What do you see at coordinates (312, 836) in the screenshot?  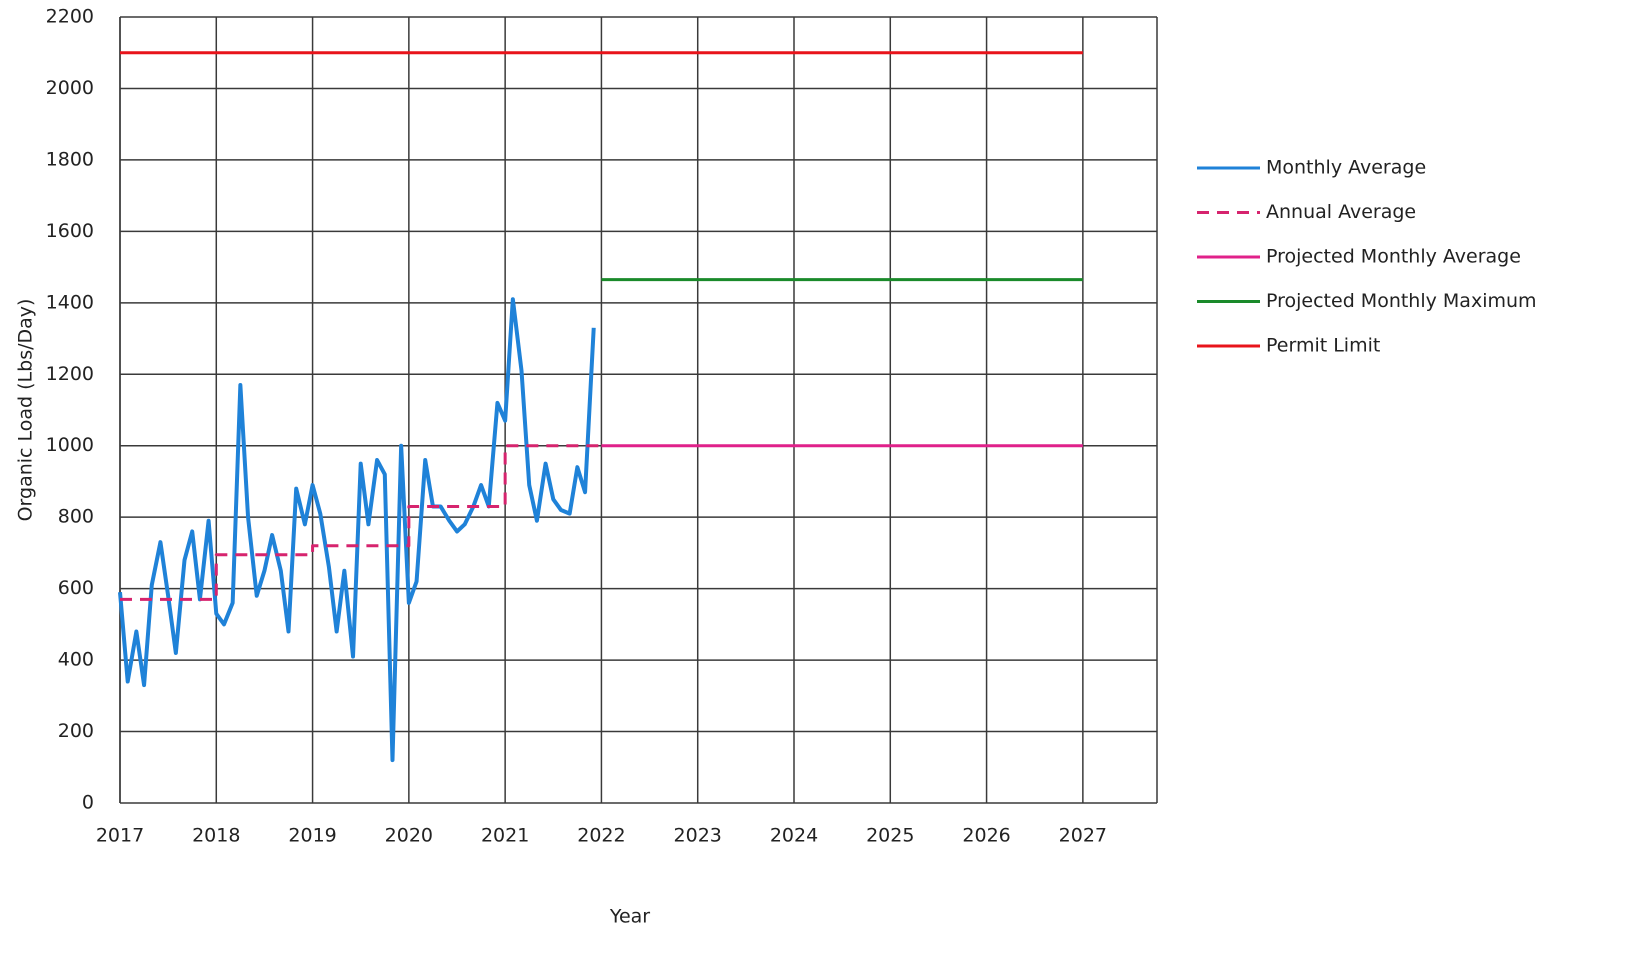 I see `x-tick-label: 2019` at bounding box center [312, 836].